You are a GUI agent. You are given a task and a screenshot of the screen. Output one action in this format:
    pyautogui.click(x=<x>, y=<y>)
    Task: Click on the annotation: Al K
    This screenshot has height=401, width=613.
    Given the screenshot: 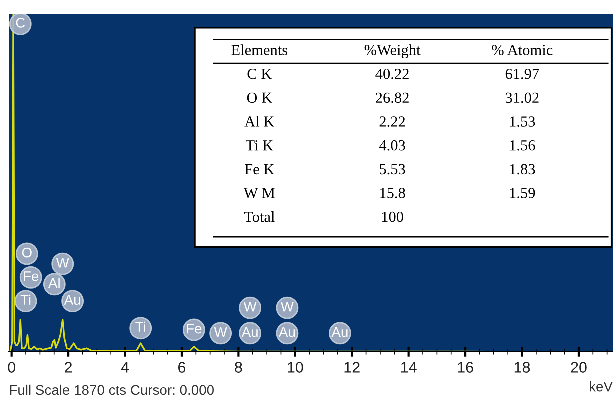 What is the action you would take?
    pyautogui.click(x=259, y=121)
    